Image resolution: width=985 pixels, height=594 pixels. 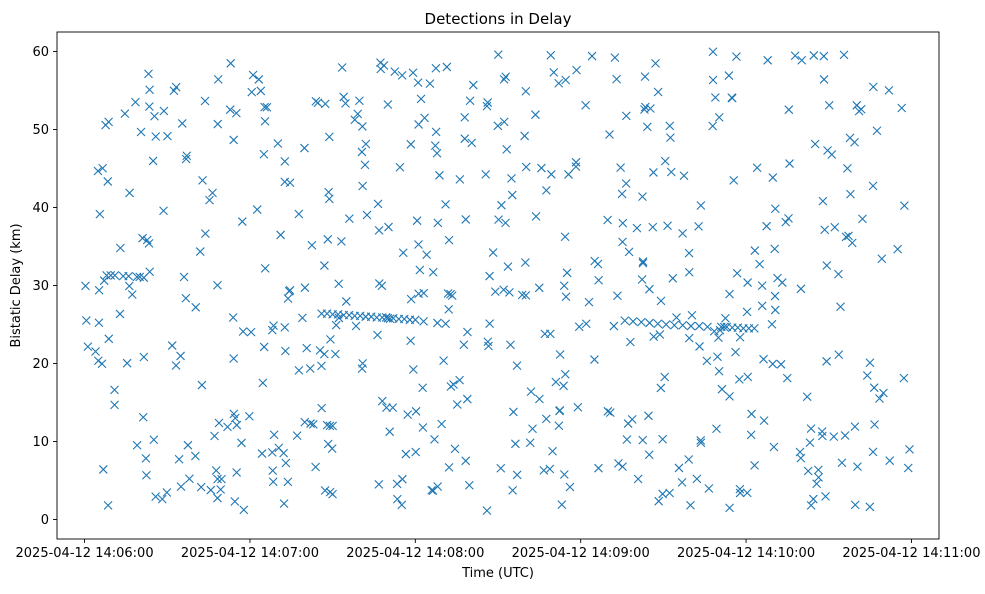 What do you see at coordinates (415, 553) in the screenshot?
I see `x-tick-label: 2025-04-12 14:08:00` at bounding box center [415, 553].